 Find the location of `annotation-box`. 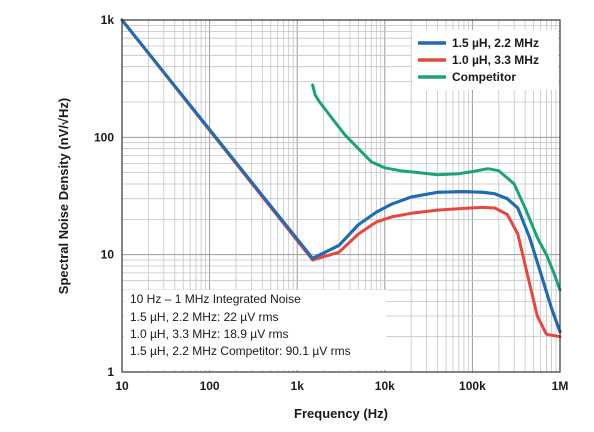

annotation-box is located at coordinates (255, 330).